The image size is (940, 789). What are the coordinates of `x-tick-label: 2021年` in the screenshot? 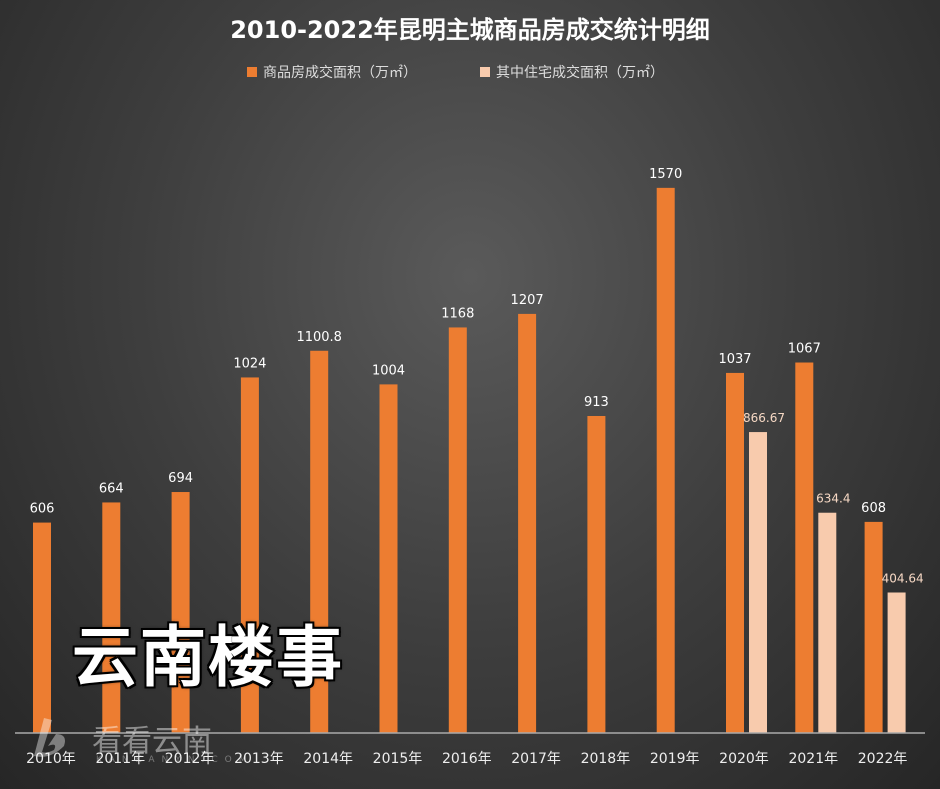 It's located at (813, 759).